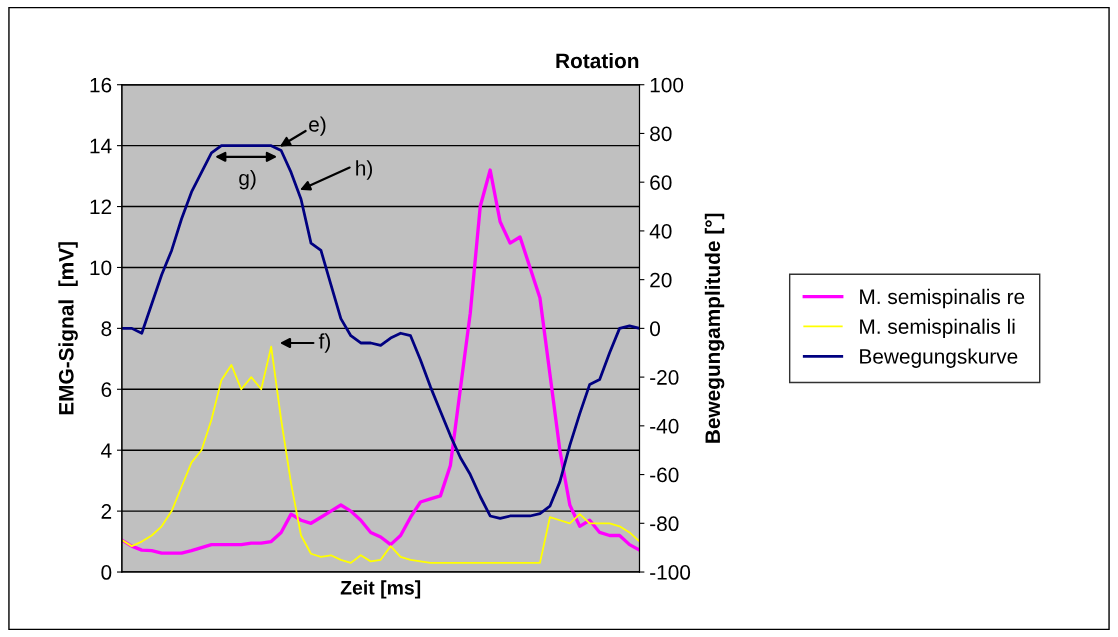 The image size is (1118, 637). I want to click on y-tick-label: 6, so click(106, 390).